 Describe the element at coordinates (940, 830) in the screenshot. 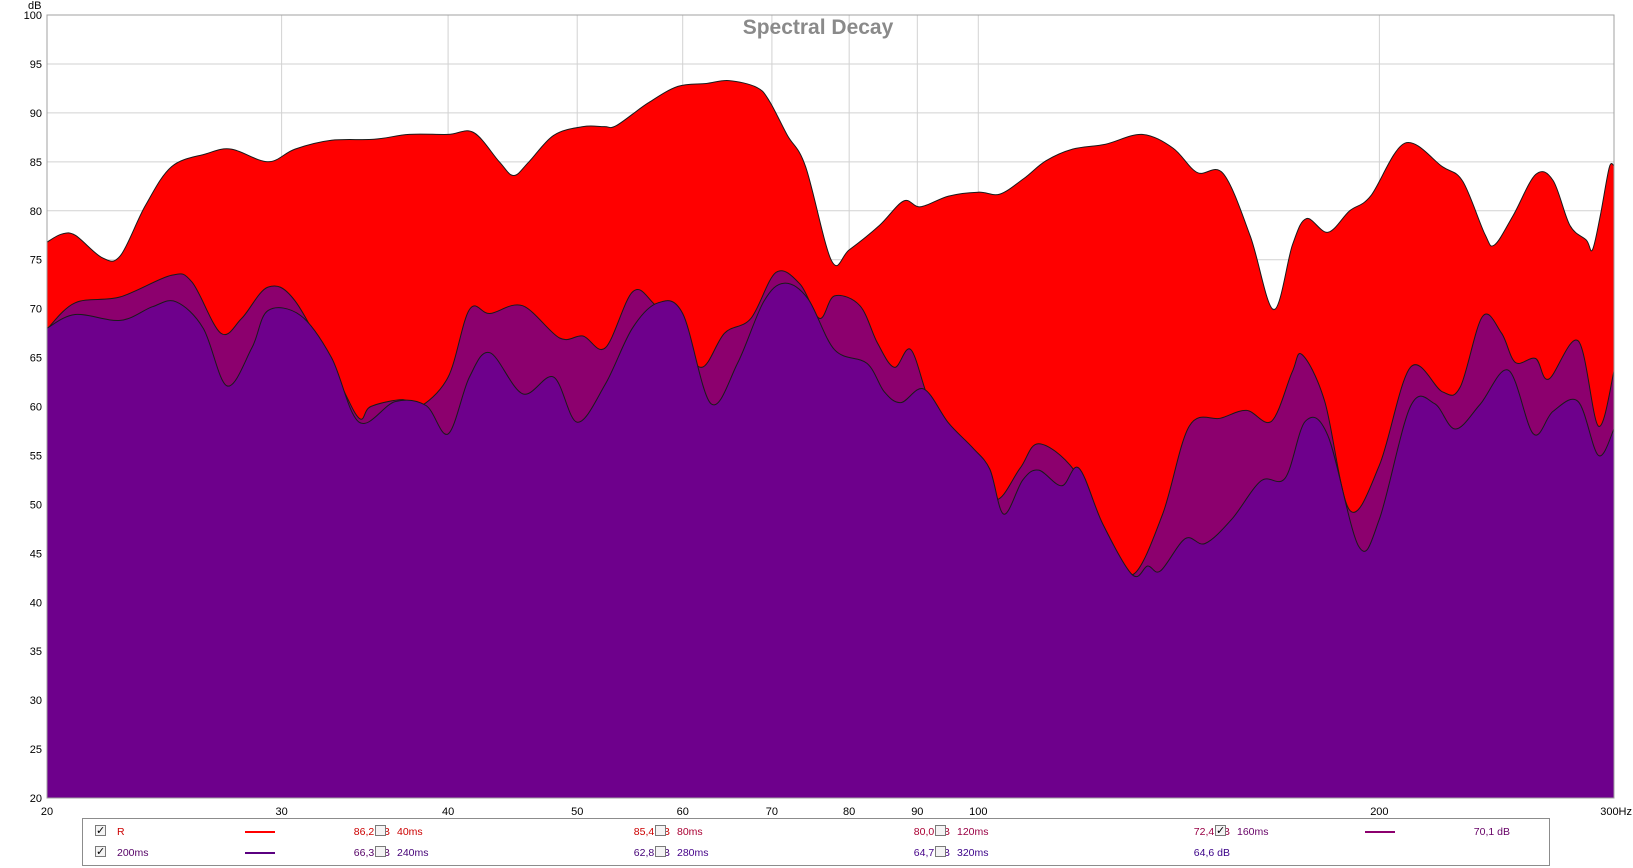

I see `legend-checkbox-120ms` at that location.